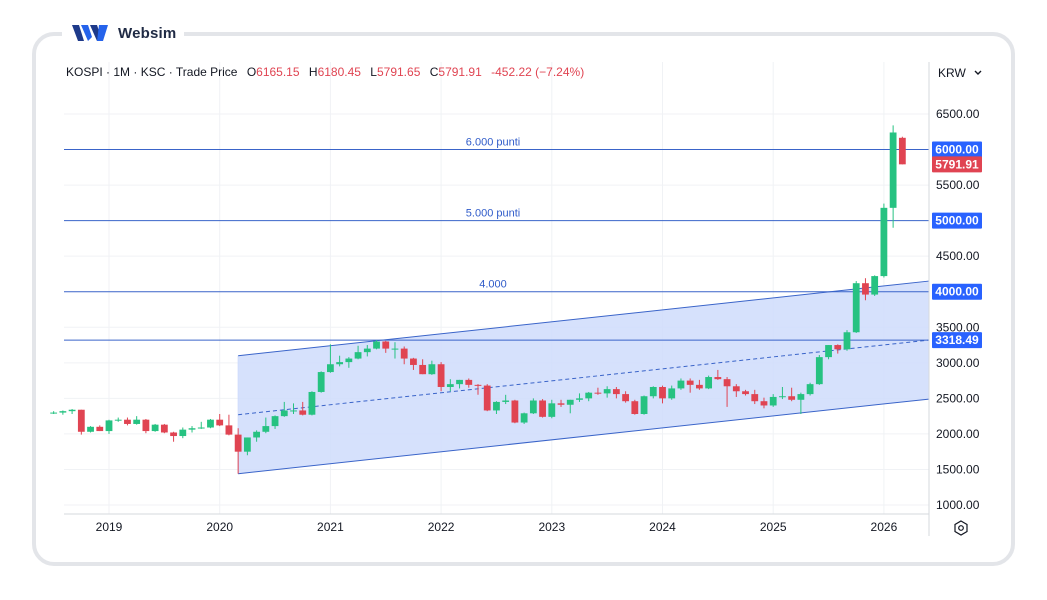 The width and height of the screenshot is (1047, 600). Describe the element at coordinates (153, 72) in the screenshot. I see `legend-exchange: KSC` at that location.